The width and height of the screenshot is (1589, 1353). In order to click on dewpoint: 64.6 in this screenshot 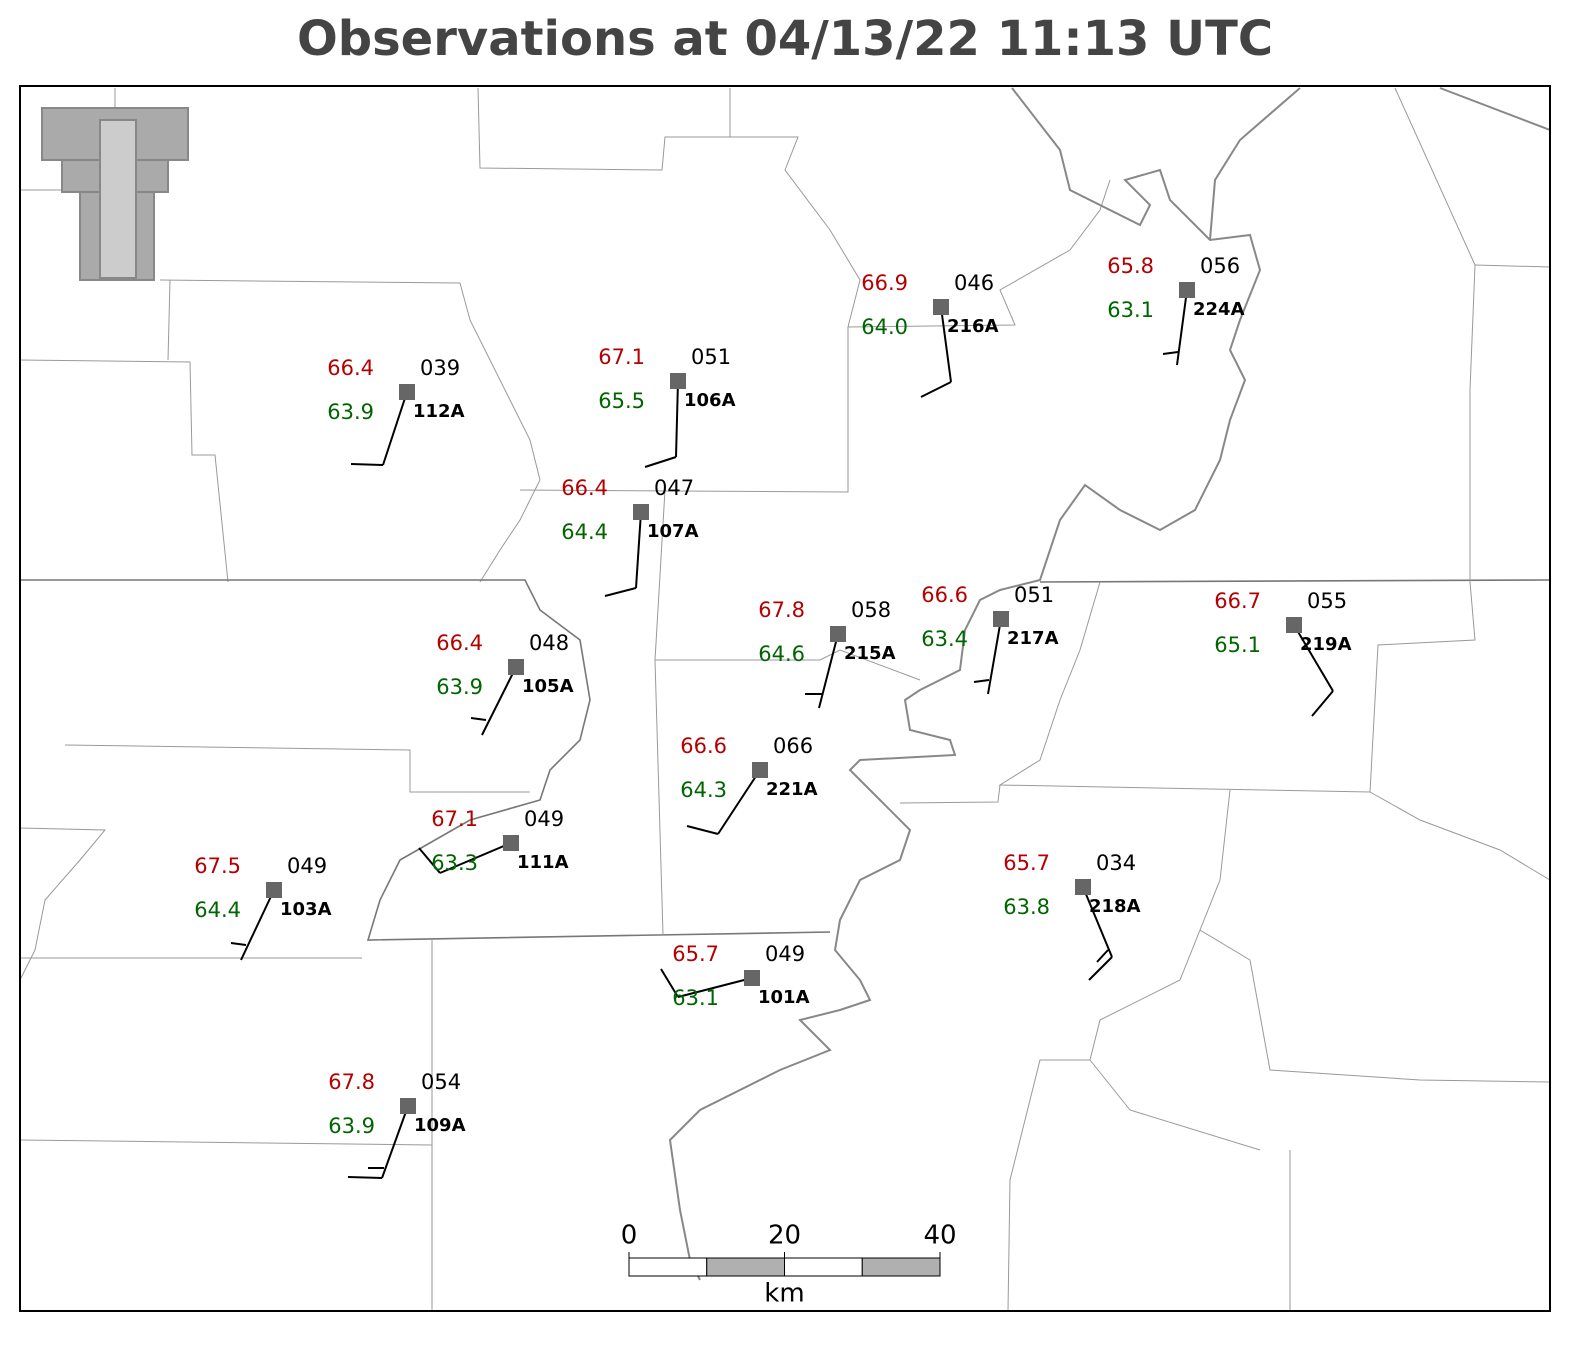, I will do `click(781, 654)`.